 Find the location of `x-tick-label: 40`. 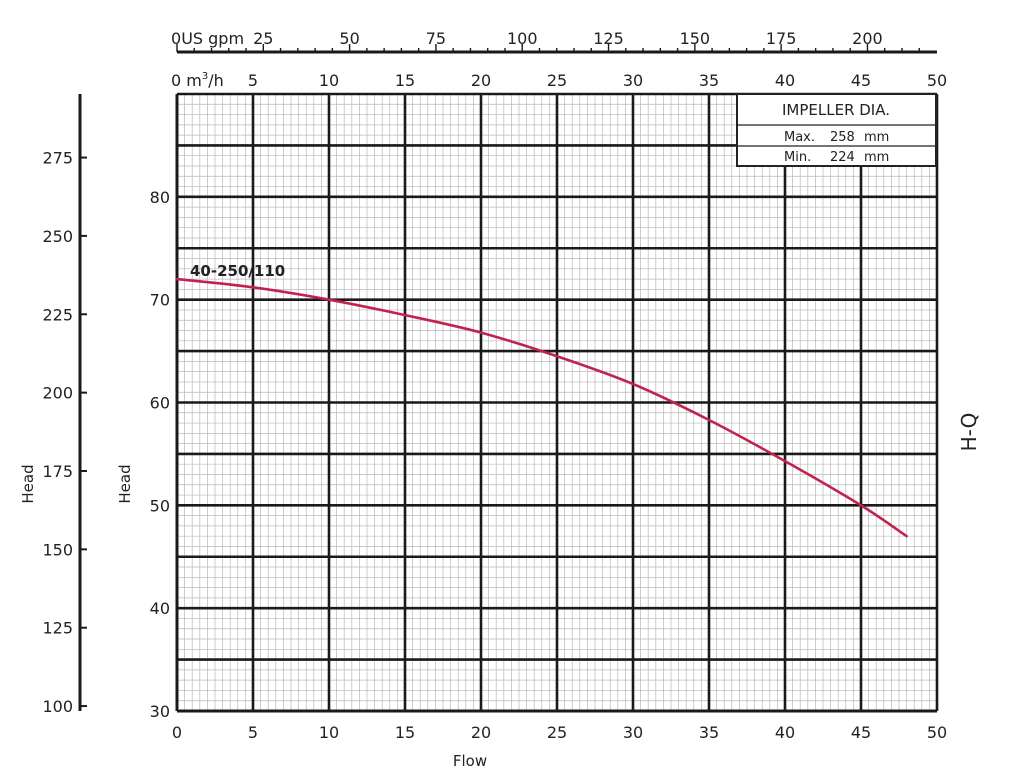

x-tick-label: 40 is located at coordinates (785, 732).